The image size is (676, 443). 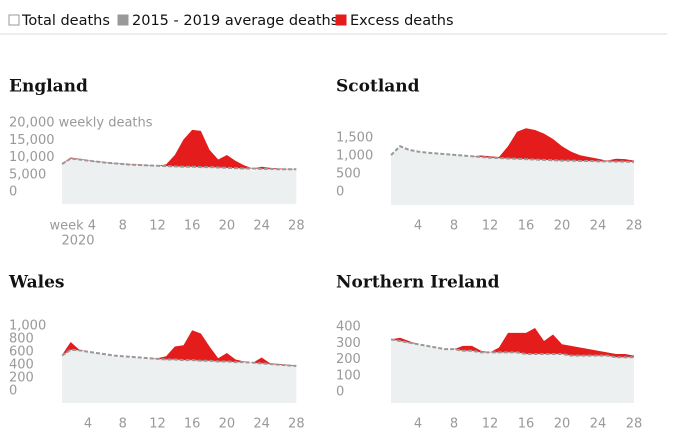 I want to click on chart-title: Northern Ireland, so click(x=418, y=283).